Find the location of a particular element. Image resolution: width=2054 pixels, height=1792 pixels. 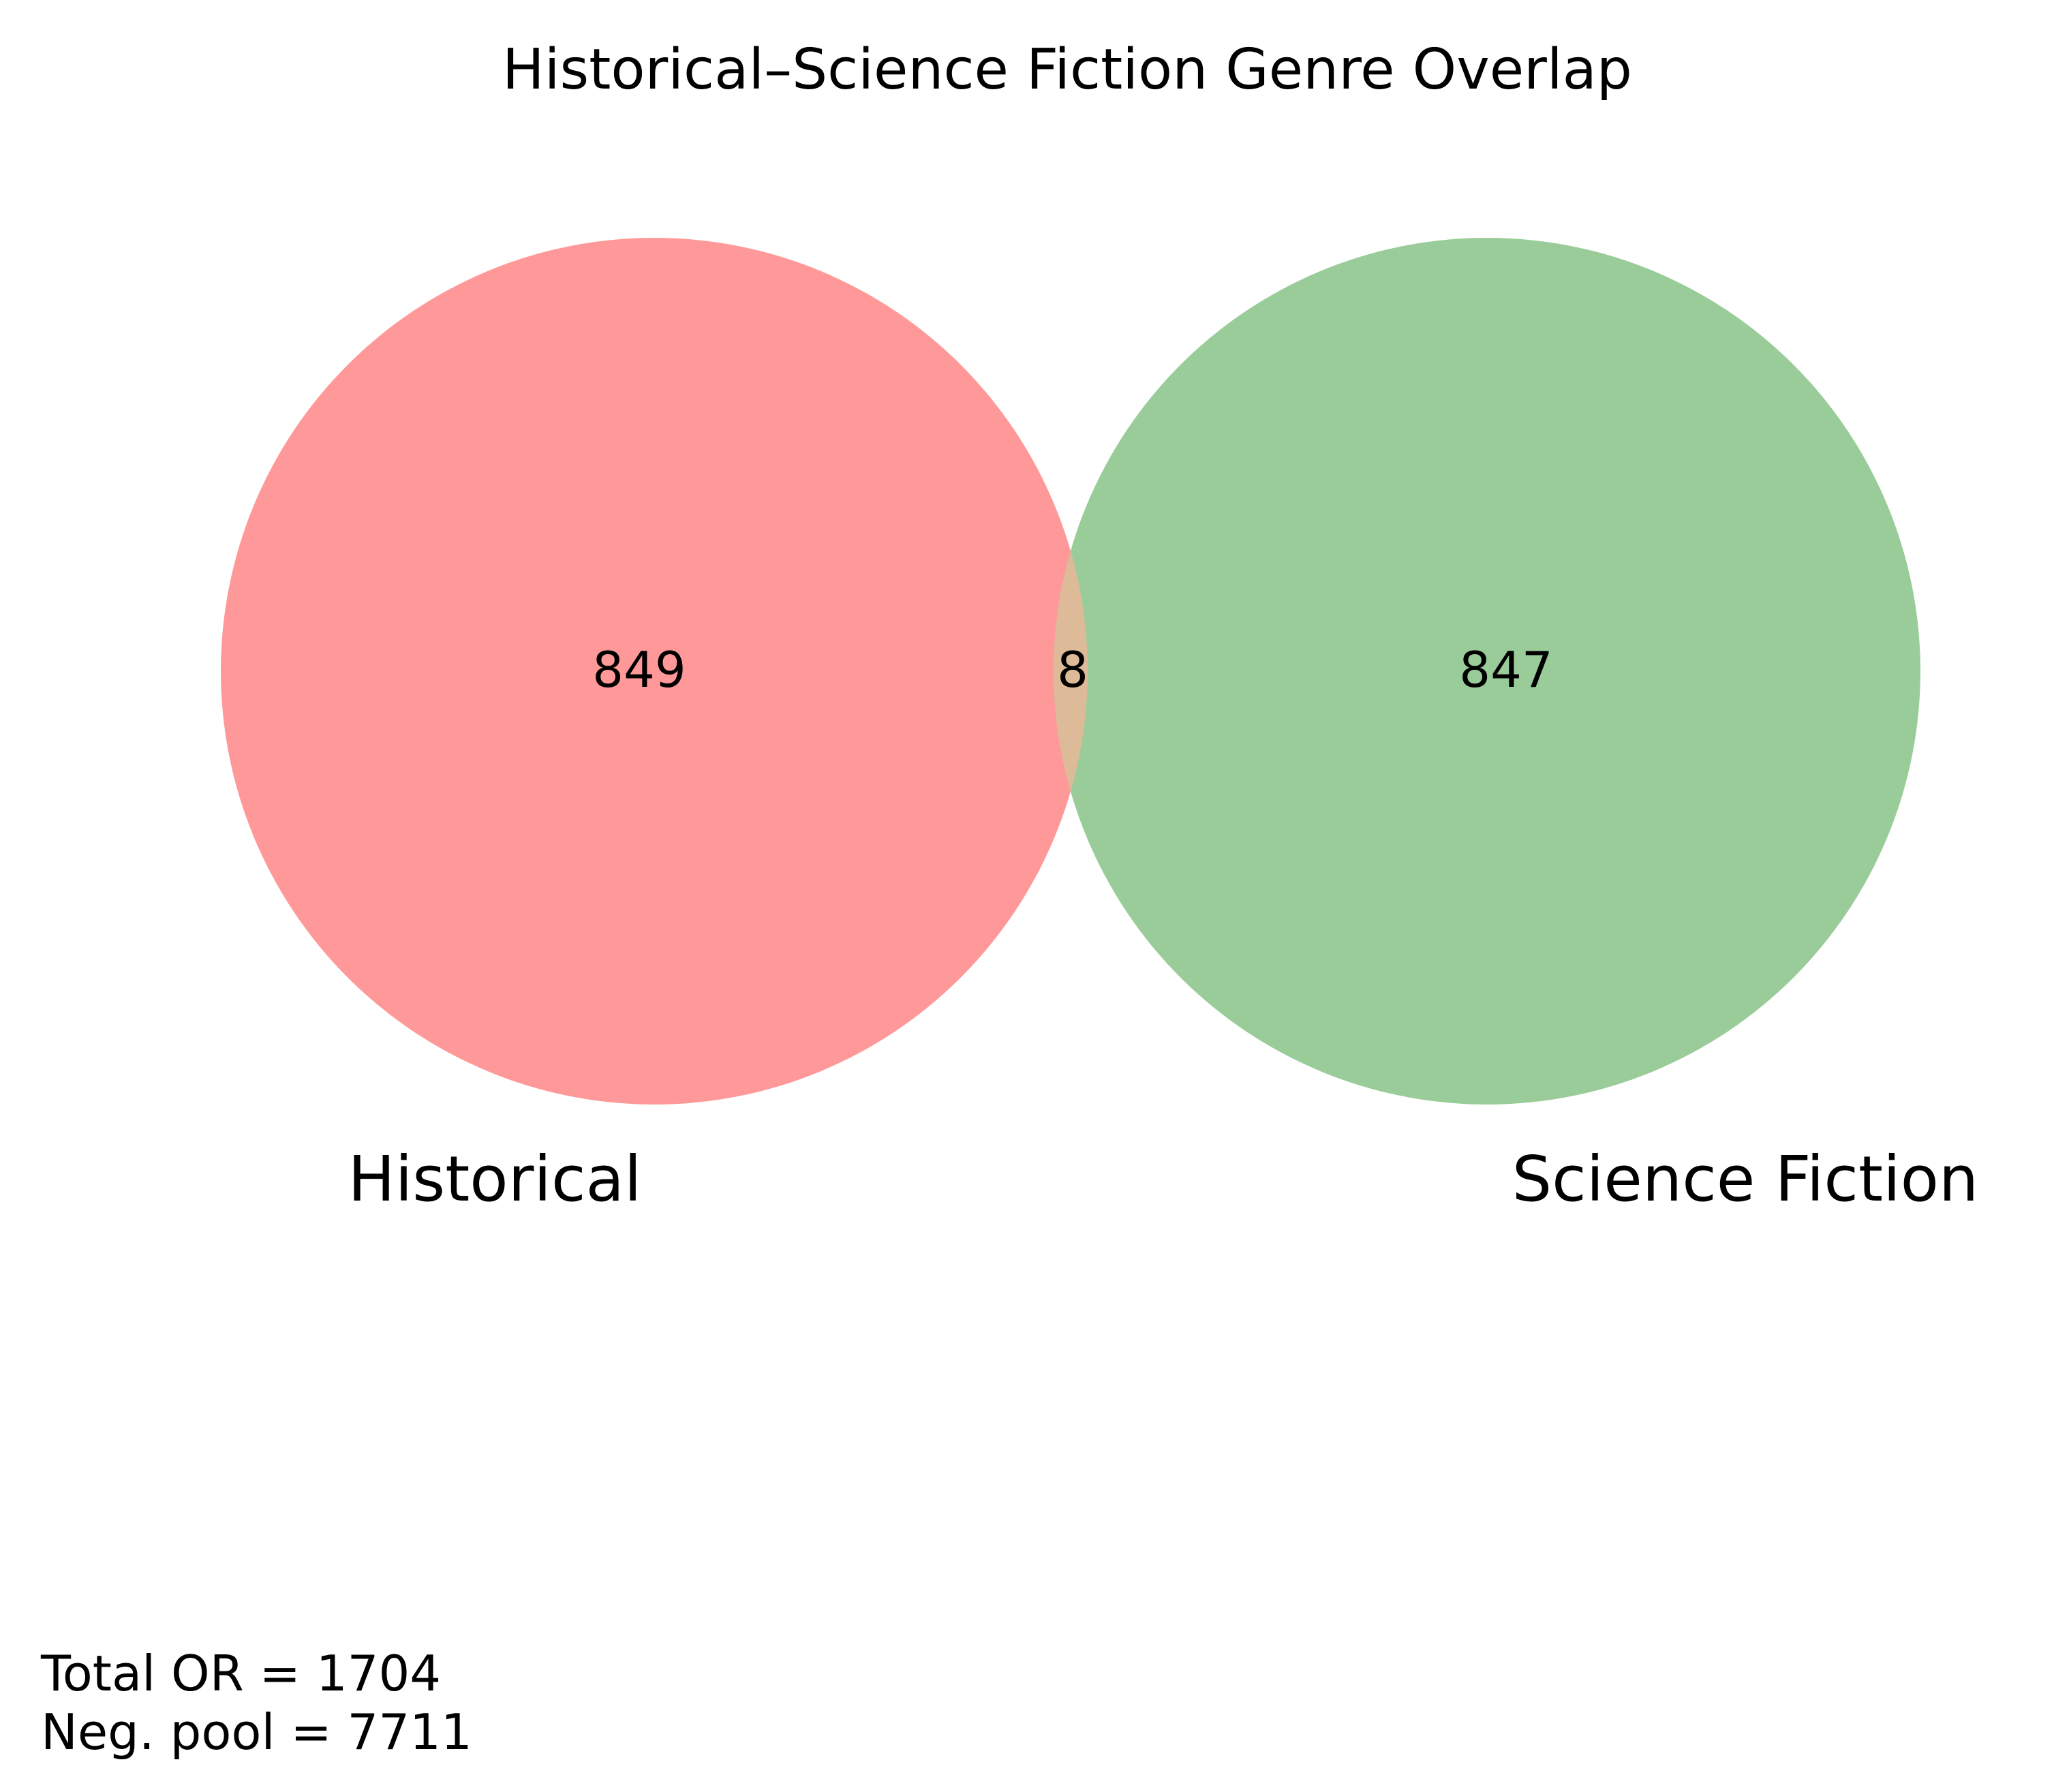

intersection-count: 8 is located at coordinates (1072, 669).